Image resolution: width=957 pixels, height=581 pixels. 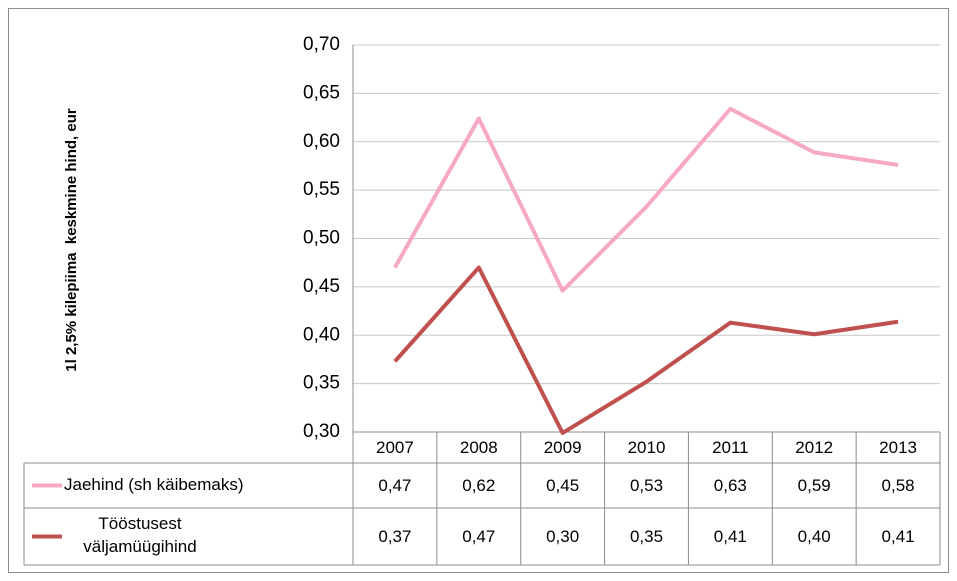 I want to click on x-tick-label: 2011, so click(x=730, y=447).